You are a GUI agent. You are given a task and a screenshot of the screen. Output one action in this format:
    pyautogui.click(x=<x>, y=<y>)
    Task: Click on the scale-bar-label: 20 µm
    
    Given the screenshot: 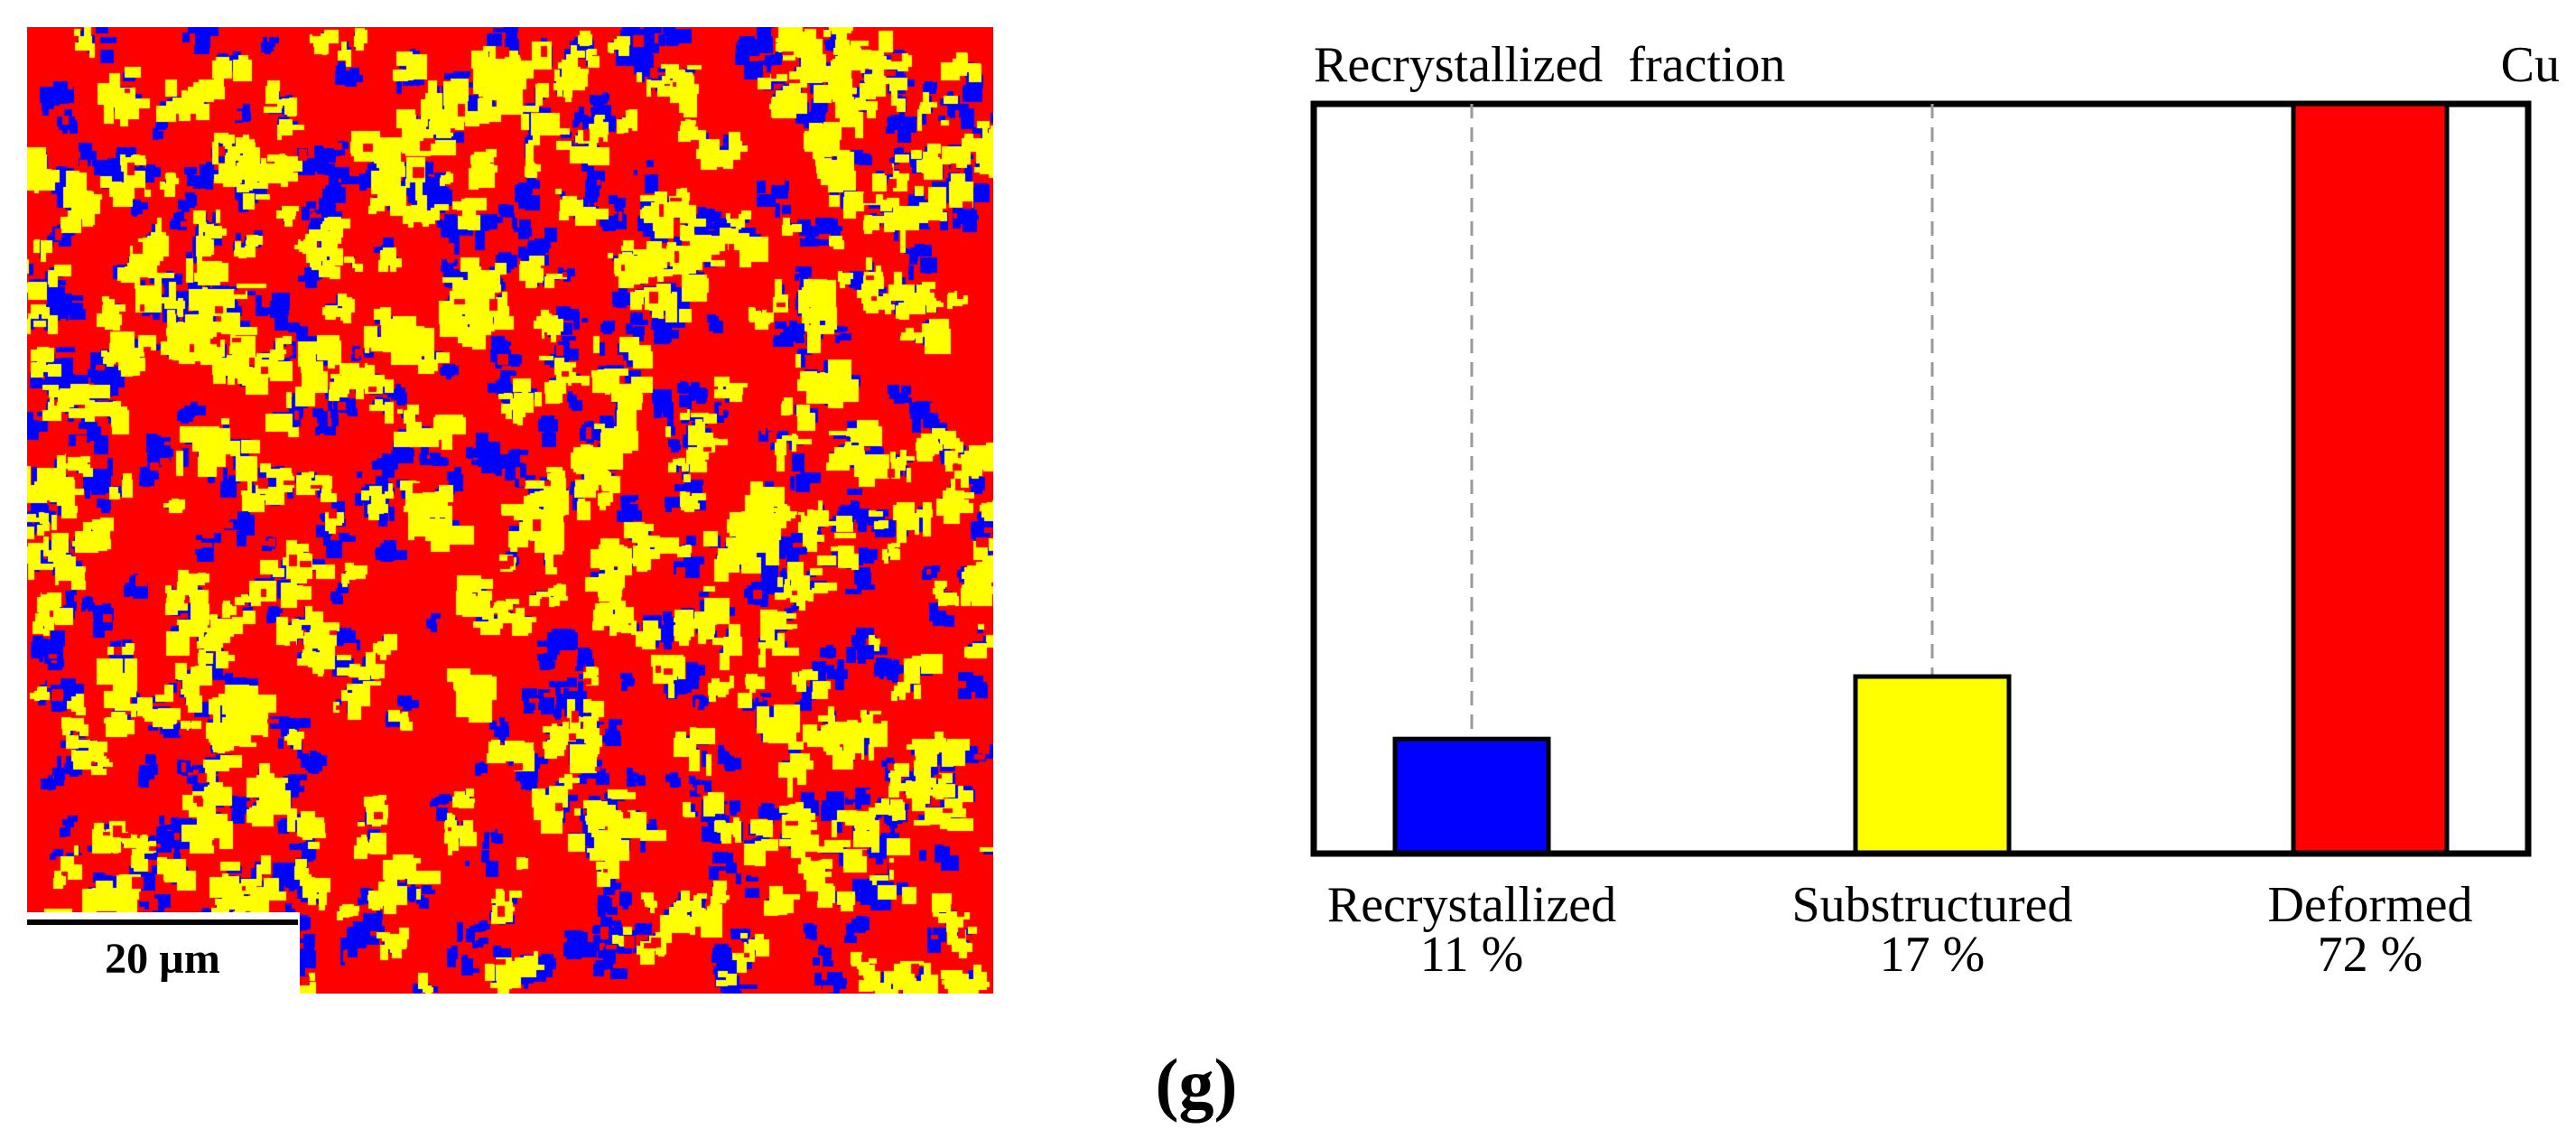 What is the action you would take?
    pyautogui.click(x=162, y=959)
    